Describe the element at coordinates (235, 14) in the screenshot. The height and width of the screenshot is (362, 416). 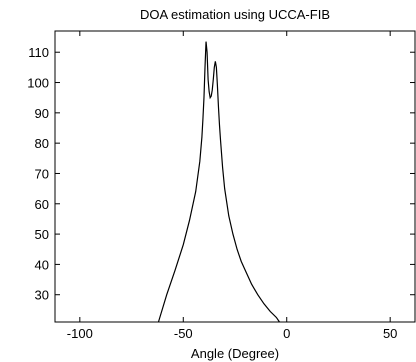
I see `chart-title: DOA estimation using UCCA-FIB` at that location.